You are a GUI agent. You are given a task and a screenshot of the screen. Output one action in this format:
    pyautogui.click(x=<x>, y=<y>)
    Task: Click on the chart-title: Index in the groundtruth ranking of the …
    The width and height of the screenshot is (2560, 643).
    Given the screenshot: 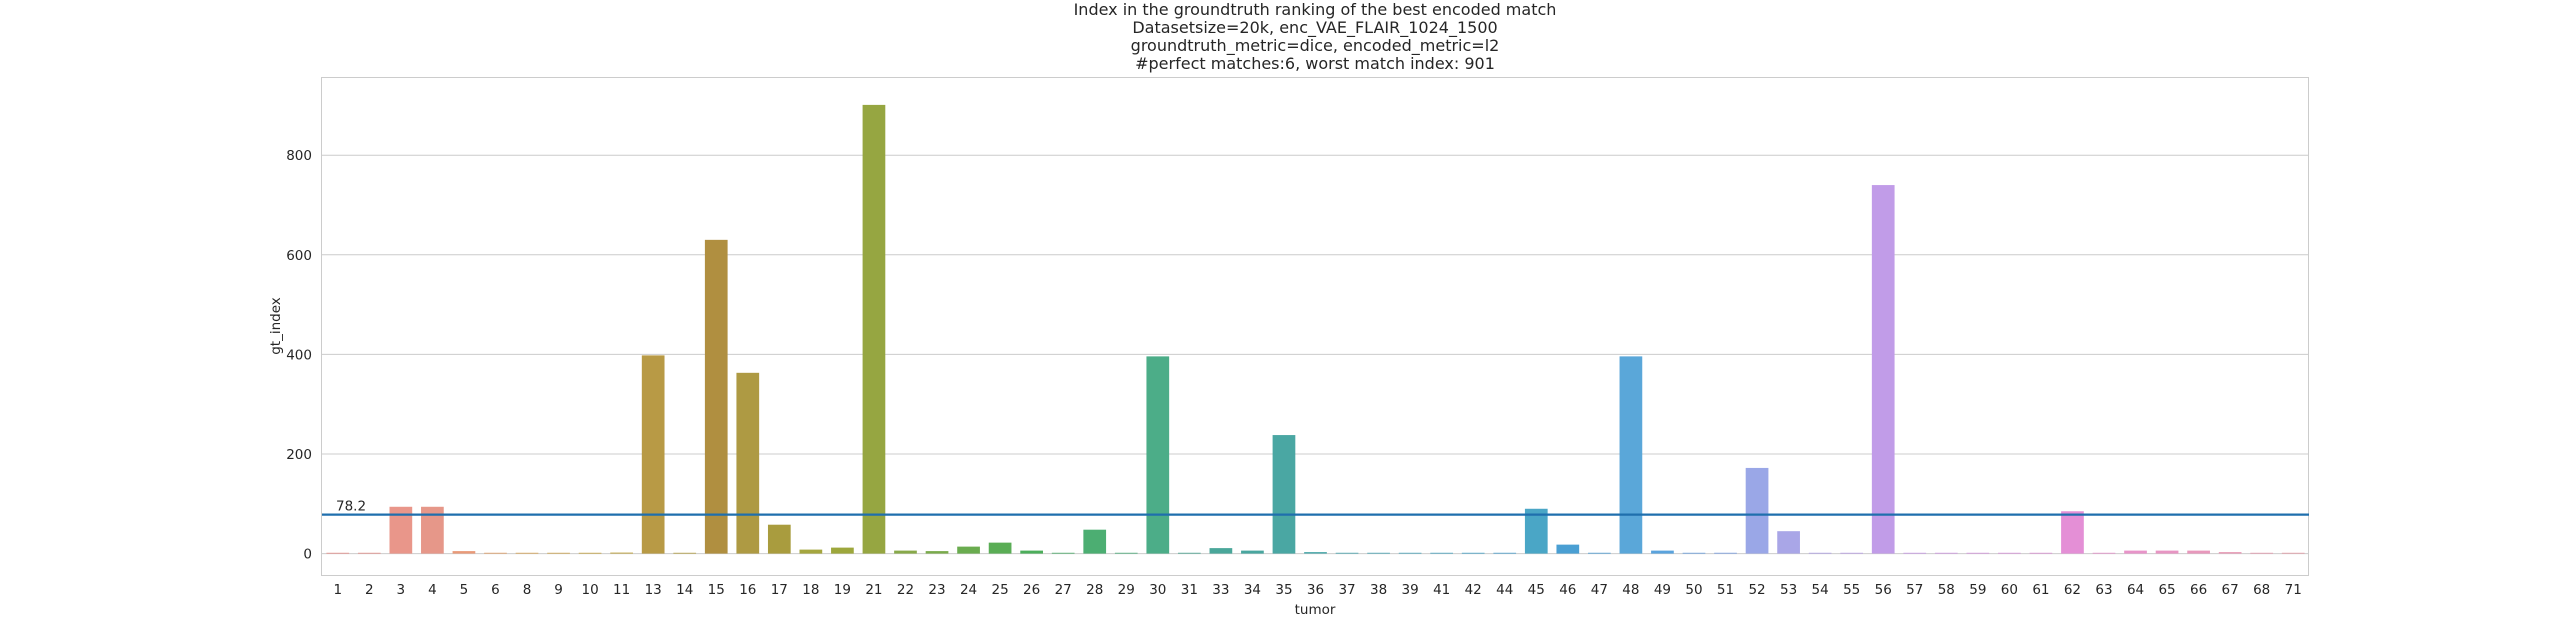 What is the action you would take?
    pyautogui.click(x=1315, y=36)
    